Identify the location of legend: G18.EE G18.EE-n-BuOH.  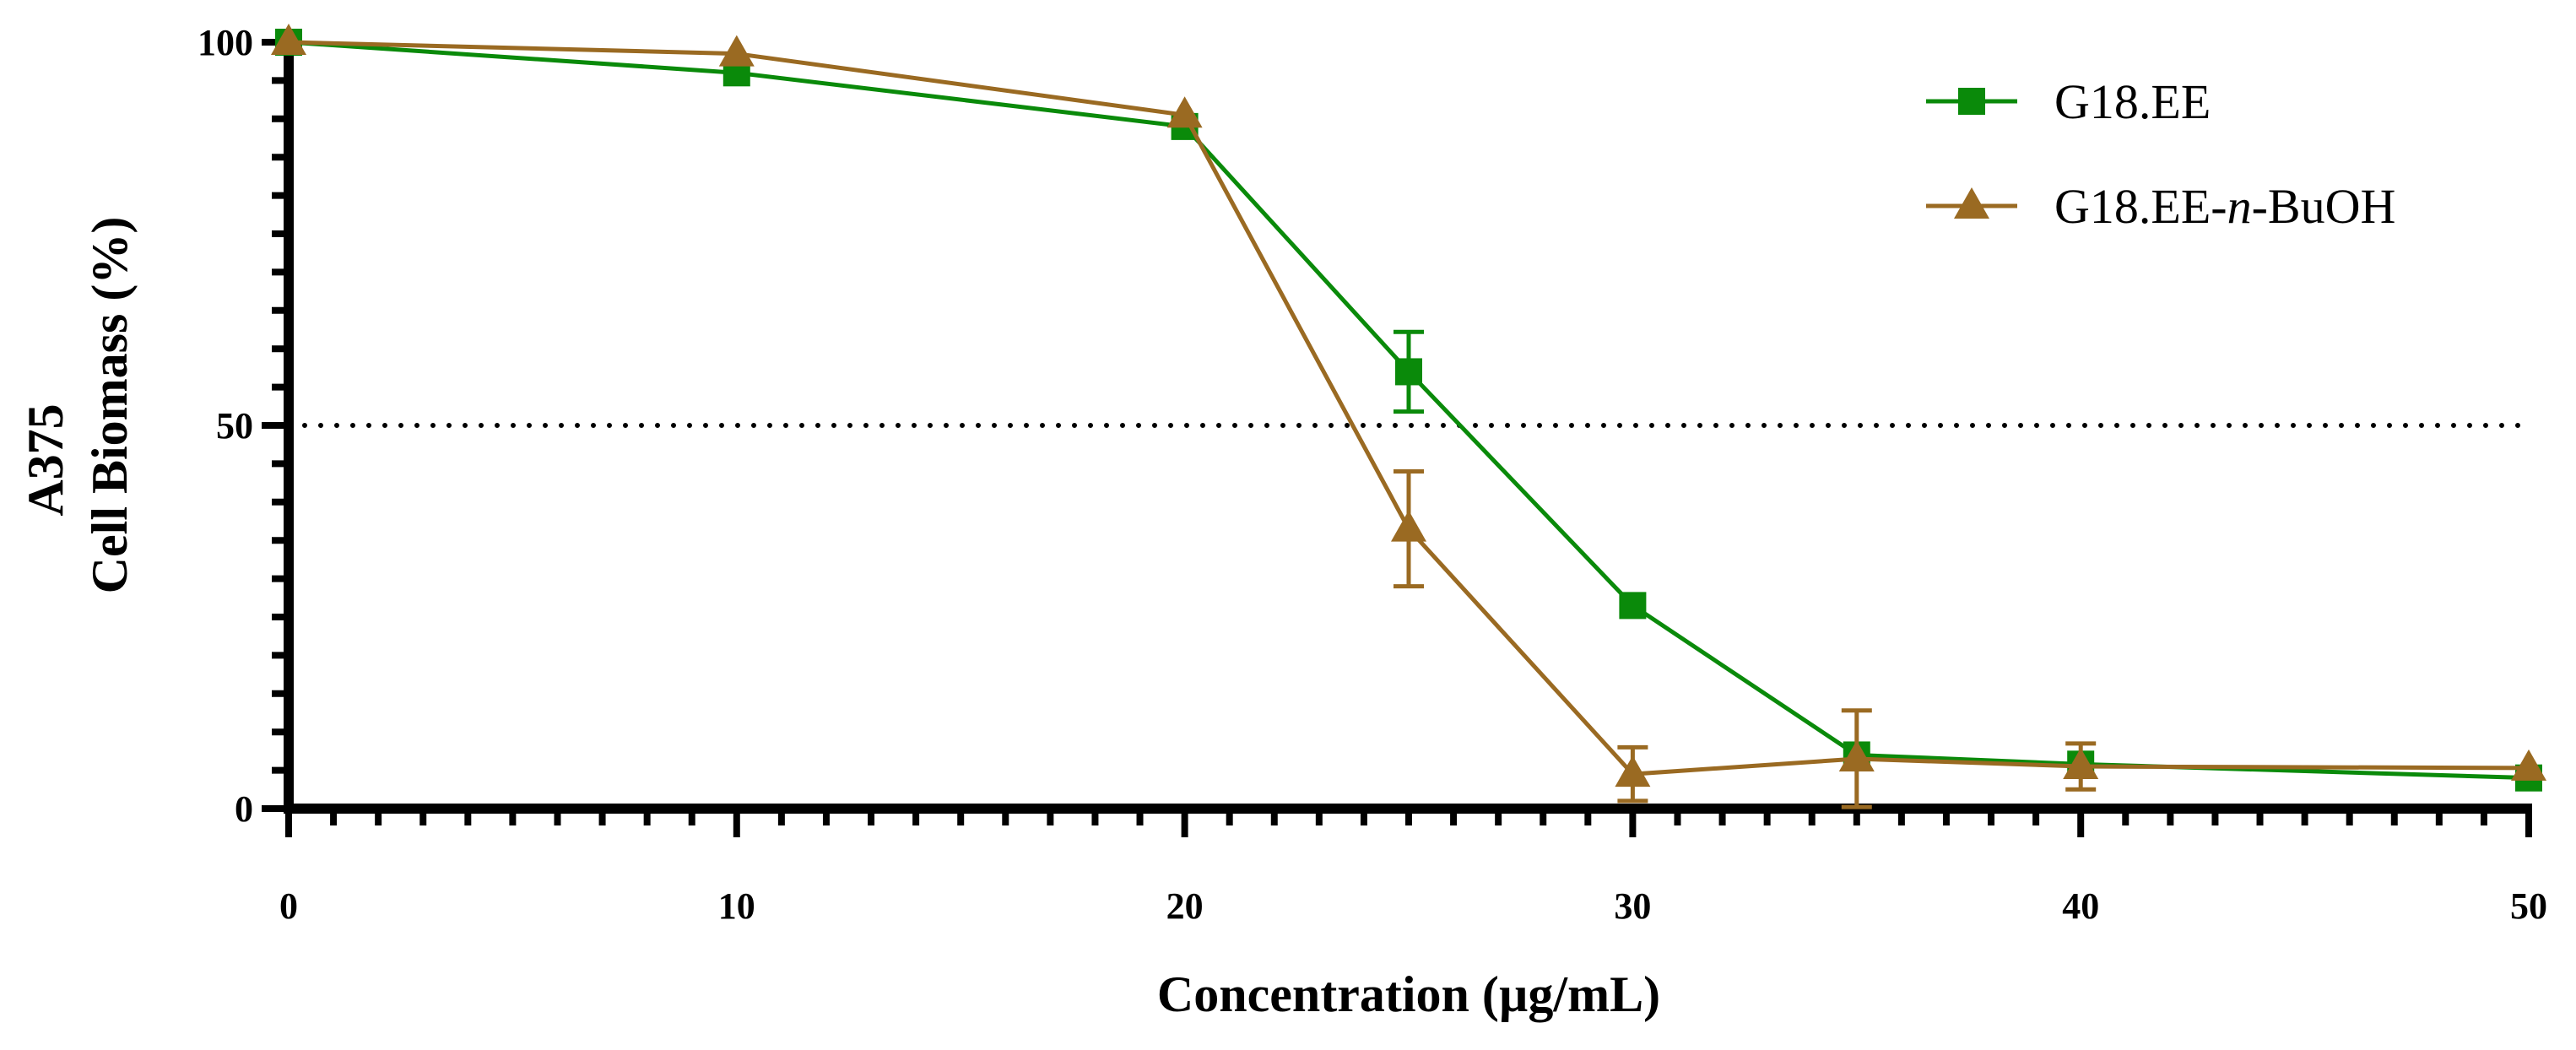
(2160, 154).